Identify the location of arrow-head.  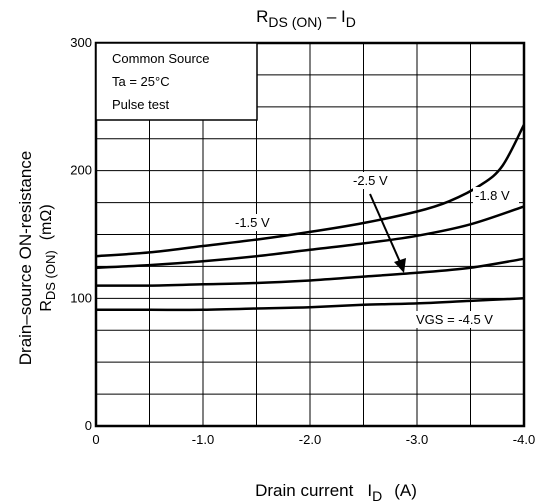
(400, 265).